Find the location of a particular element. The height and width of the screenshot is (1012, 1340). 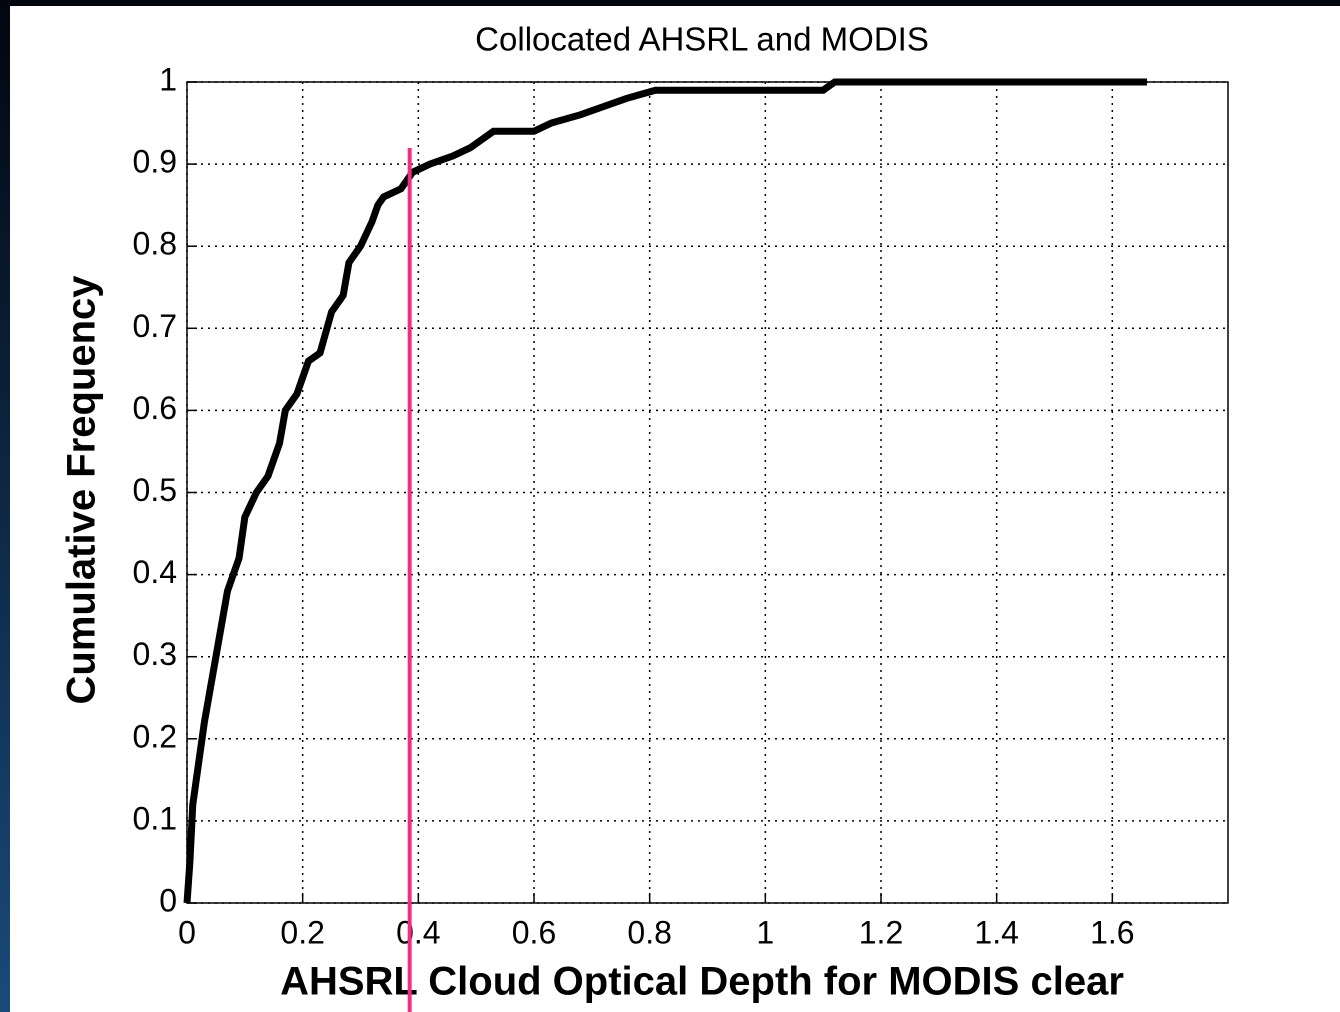

x-tick-label: 0.2 is located at coordinates (302, 932).